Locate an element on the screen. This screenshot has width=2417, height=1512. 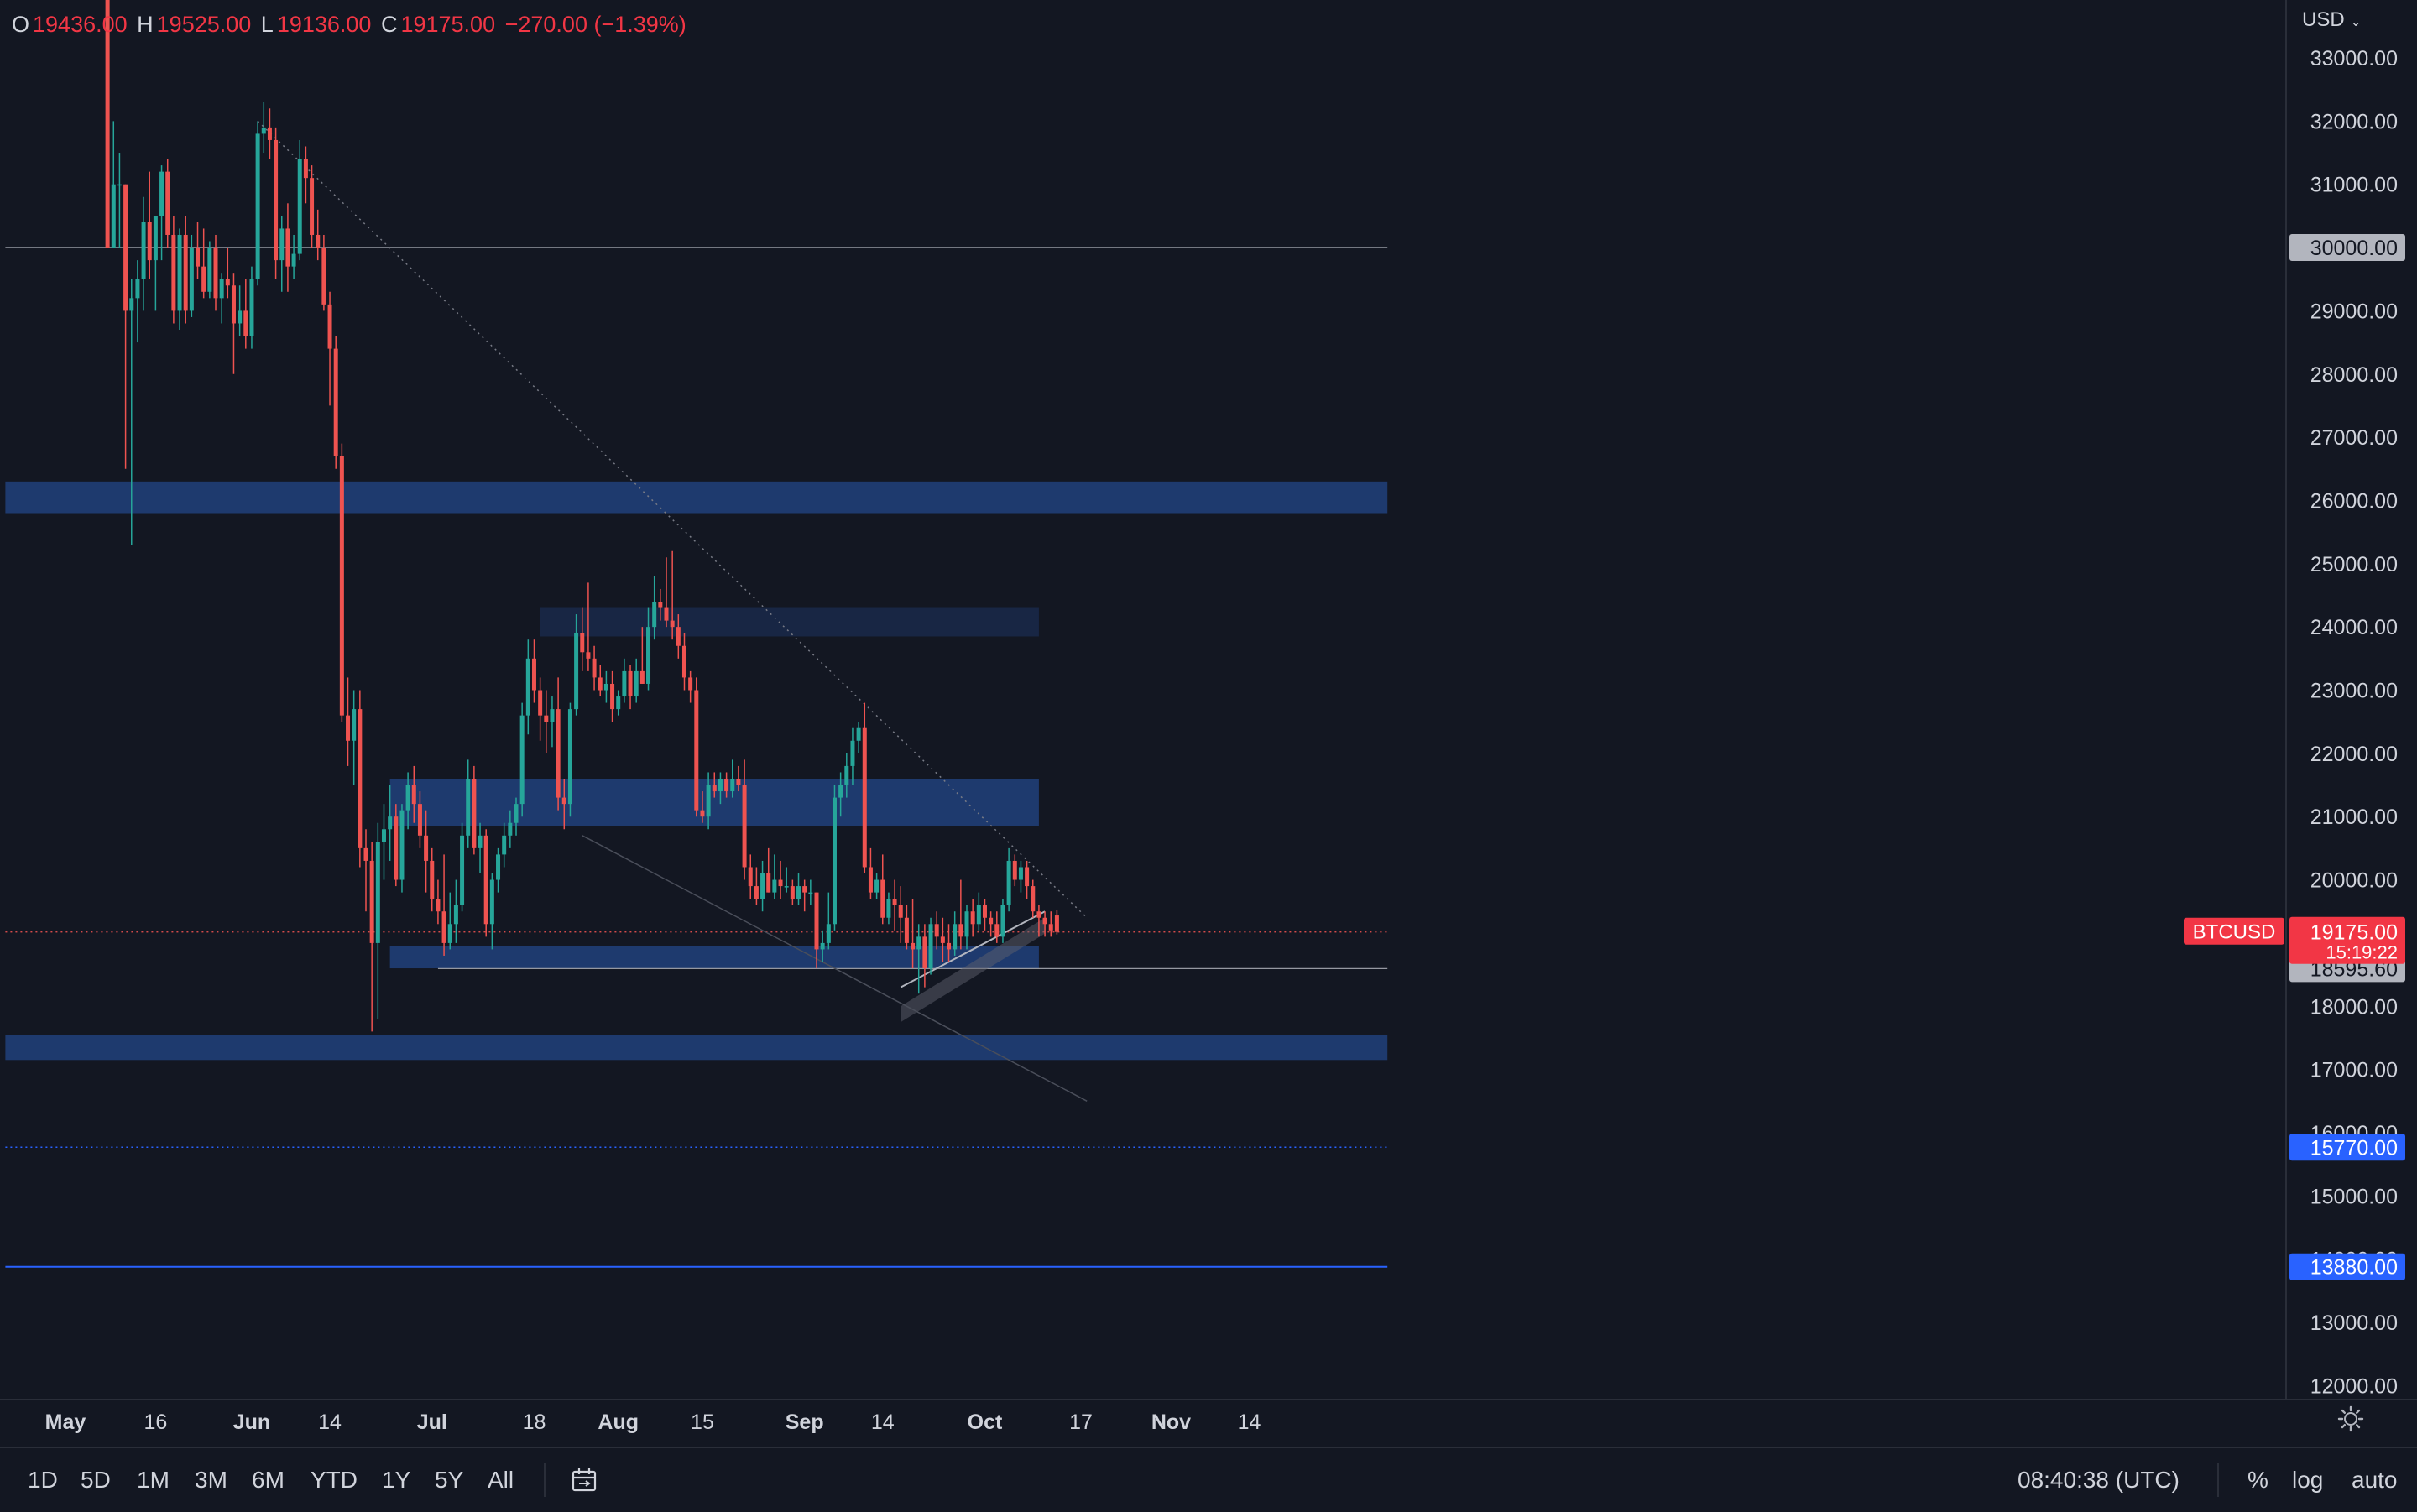
time-tick-label: Nov is located at coordinates (1171, 1422).